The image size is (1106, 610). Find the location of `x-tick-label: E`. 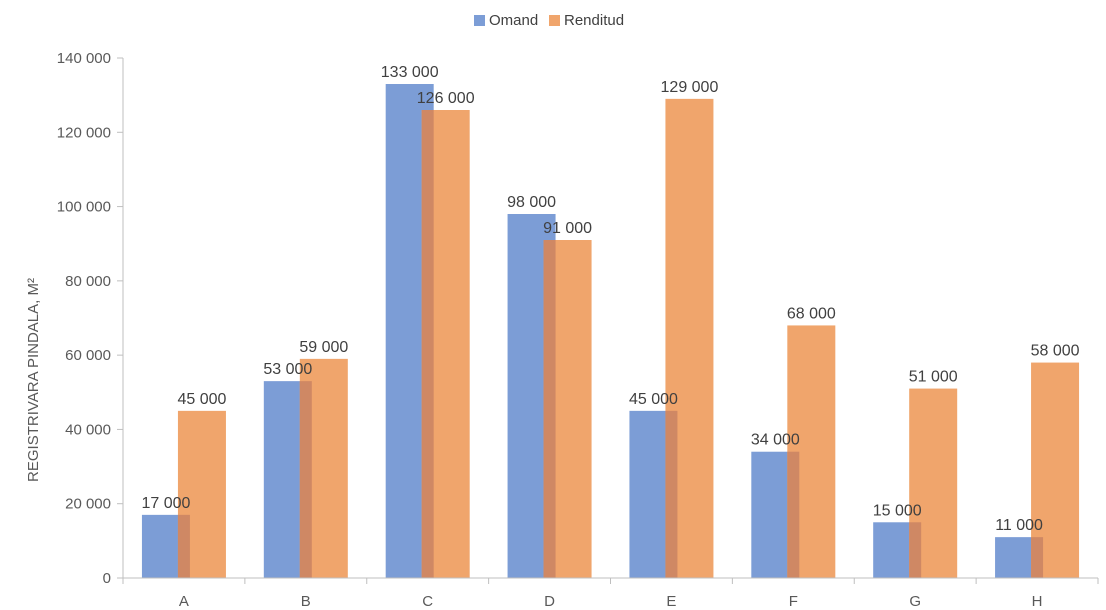

x-tick-label: E is located at coordinates (671, 601).